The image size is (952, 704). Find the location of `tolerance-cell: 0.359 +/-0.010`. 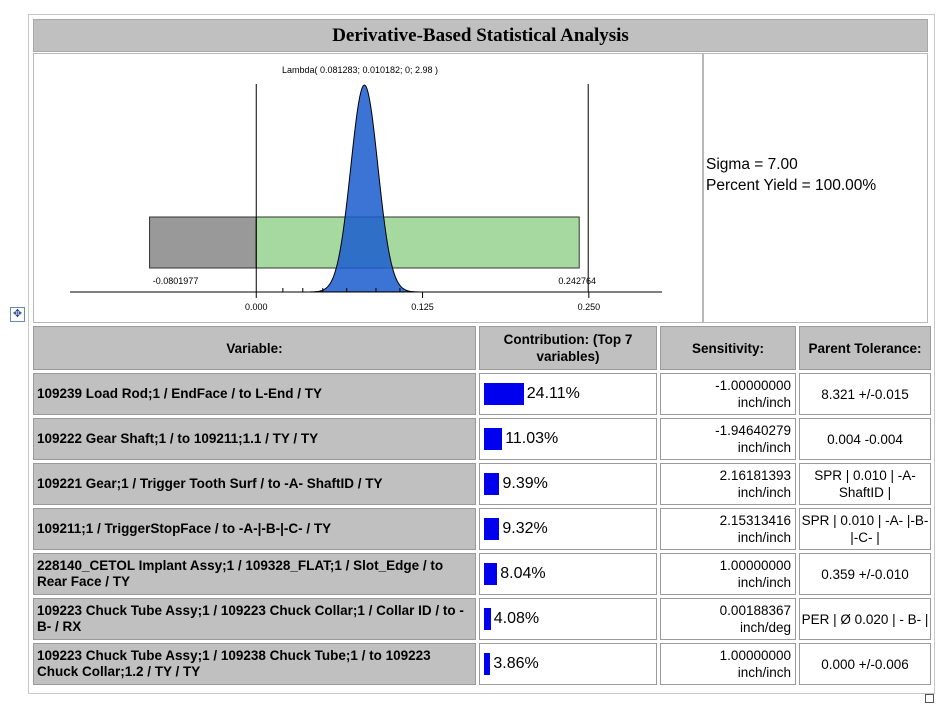

tolerance-cell: 0.359 +/-0.010 is located at coordinates (865, 574).